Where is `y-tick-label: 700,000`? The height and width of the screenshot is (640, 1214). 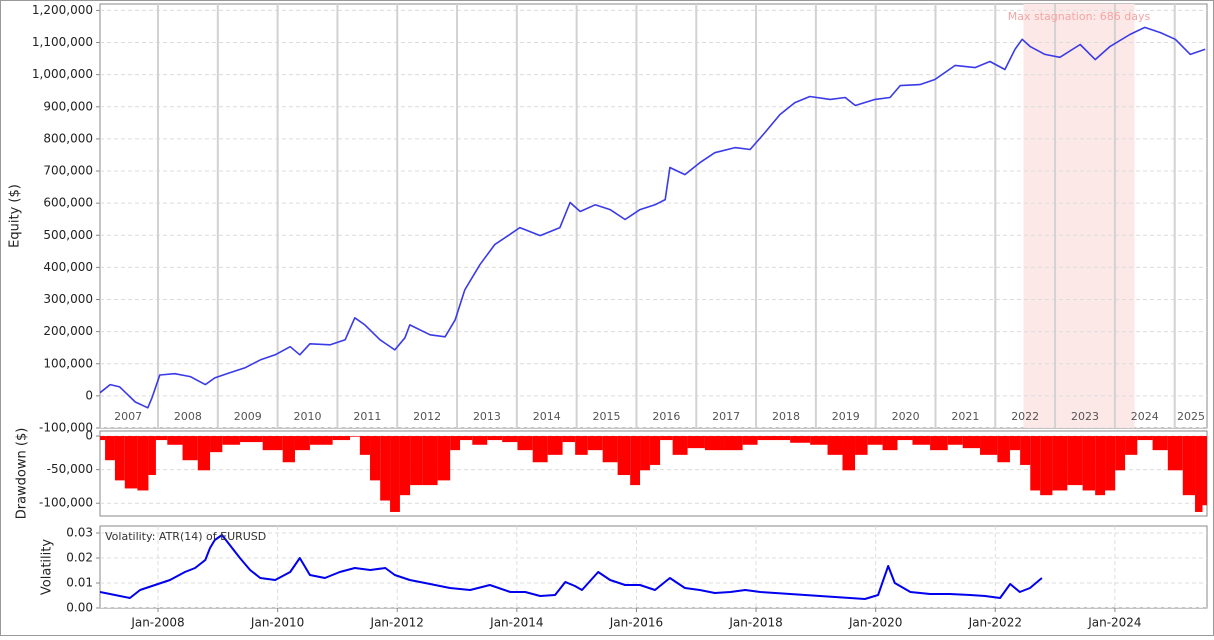
y-tick-label: 700,000 is located at coordinates (68, 171).